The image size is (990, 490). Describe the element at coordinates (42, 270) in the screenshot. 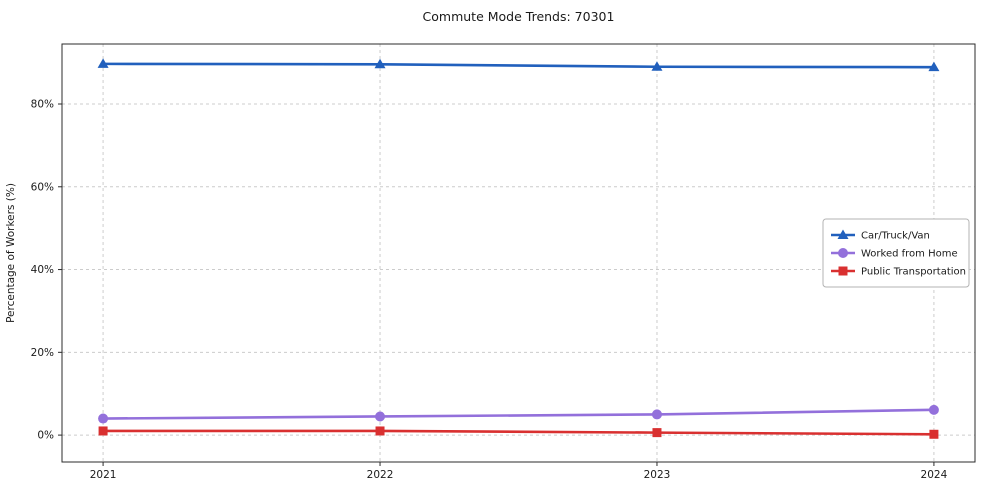

I see `y-tick-label: 40%` at that location.